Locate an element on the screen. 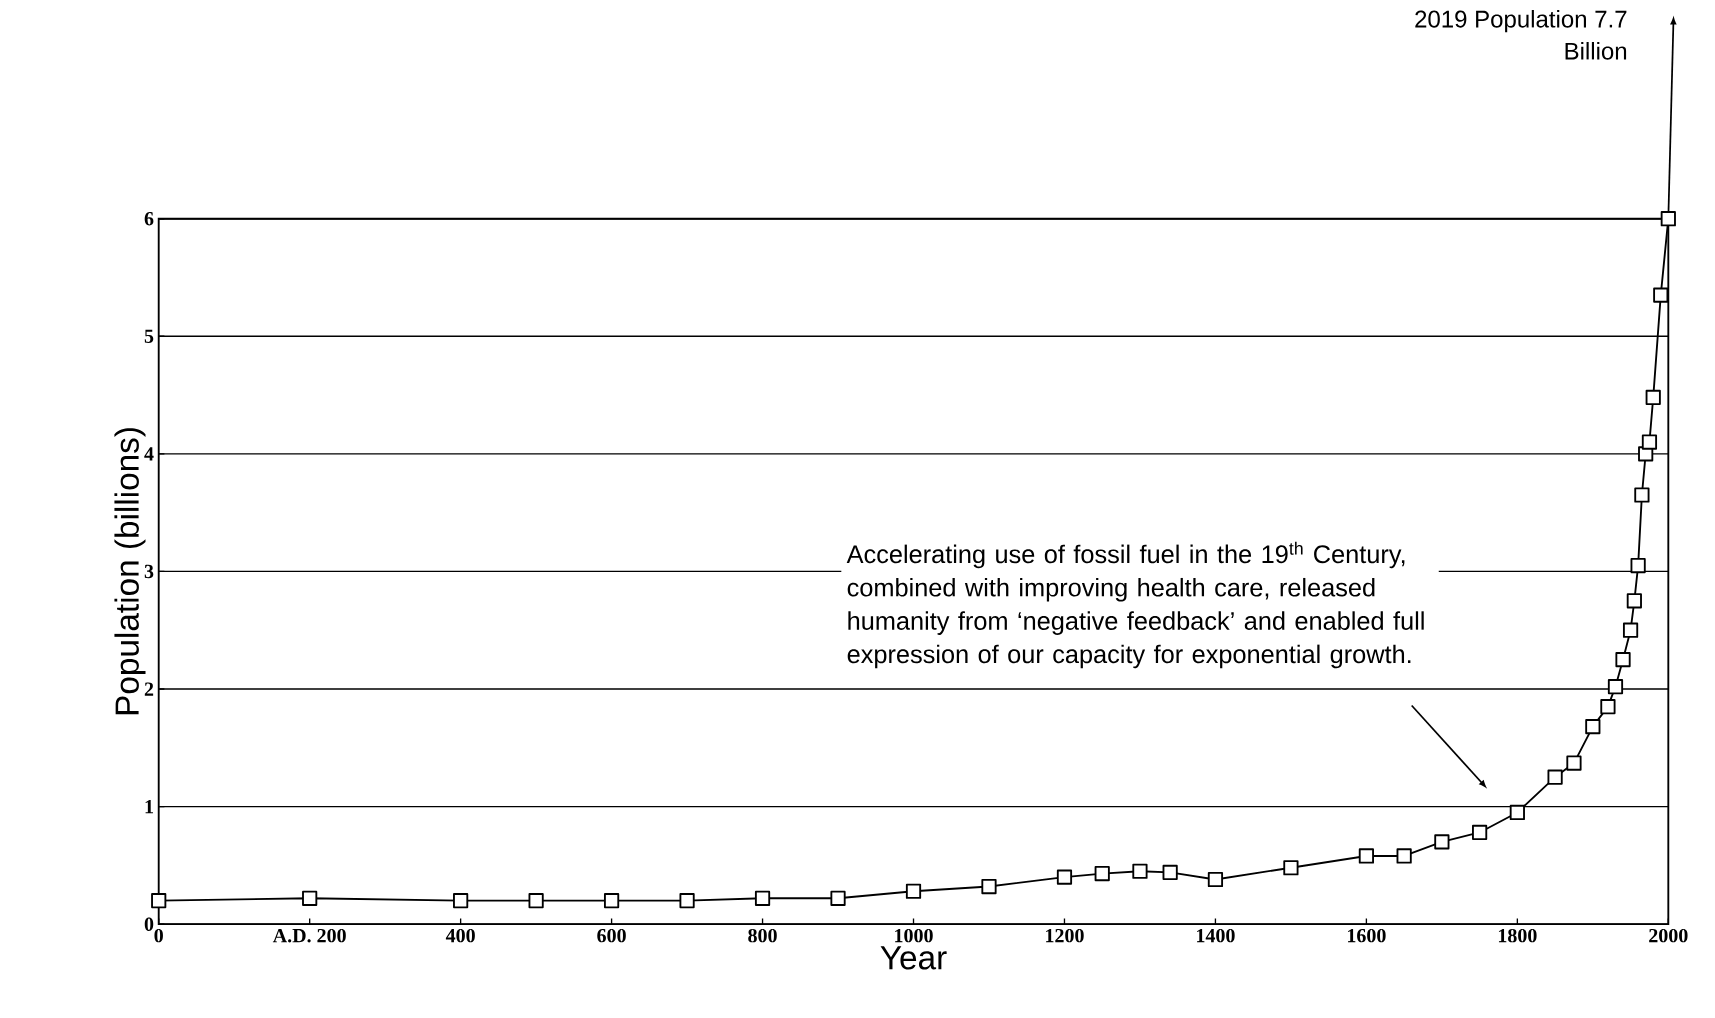 This screenshot has height=1018, width=1715. x-axis-title: Year is located at coordinates (913, 958).